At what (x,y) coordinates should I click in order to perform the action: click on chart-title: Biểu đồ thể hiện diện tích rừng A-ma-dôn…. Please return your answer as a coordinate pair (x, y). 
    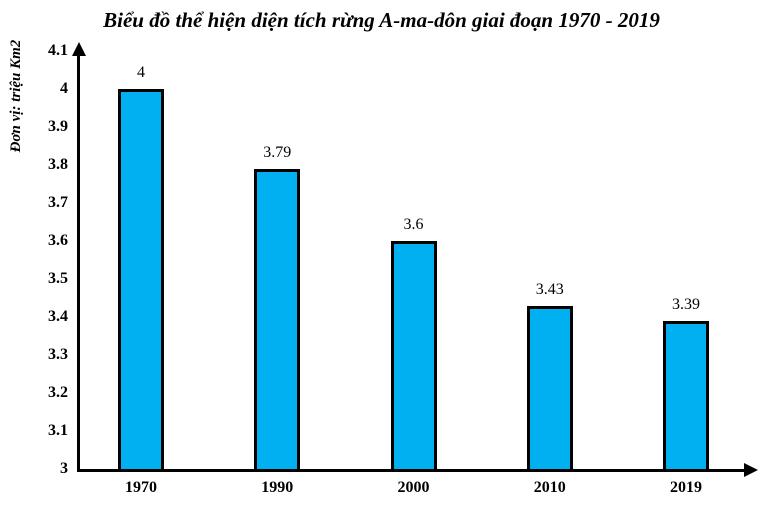
    Looking at the image, I should click on (381, 20).